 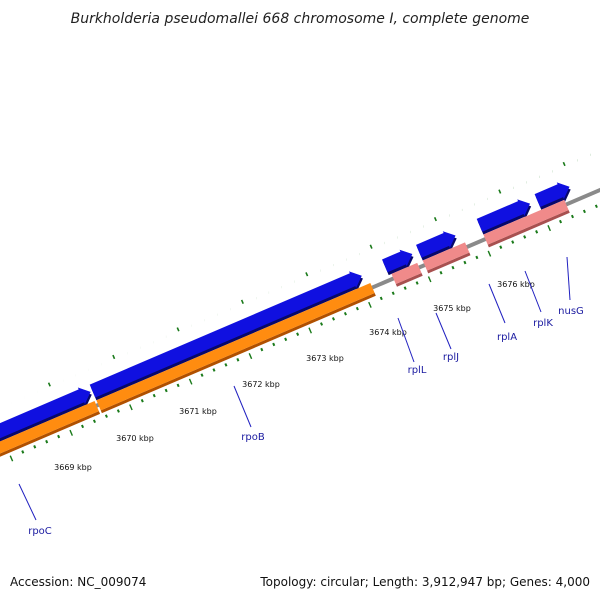 What do you see at coordinates (397, 261) in the screenshot?
I see `cds-arrow-2-body` at bounding box center [397, 261].